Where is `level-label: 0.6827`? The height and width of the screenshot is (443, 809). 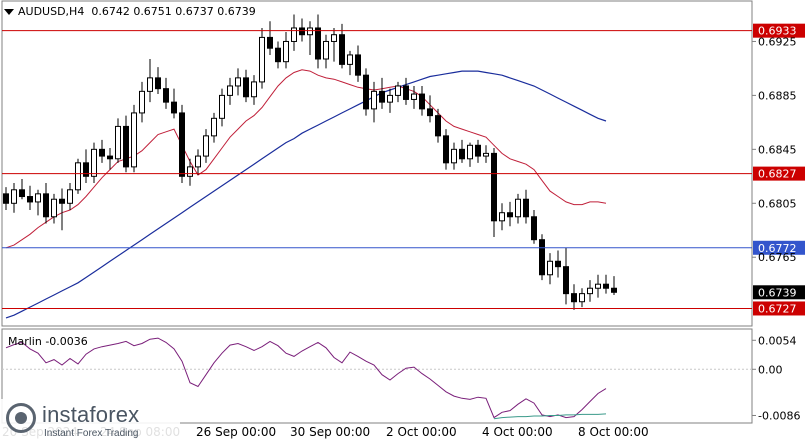
level-label: 0.6827 is located at coordinates (777, 174).